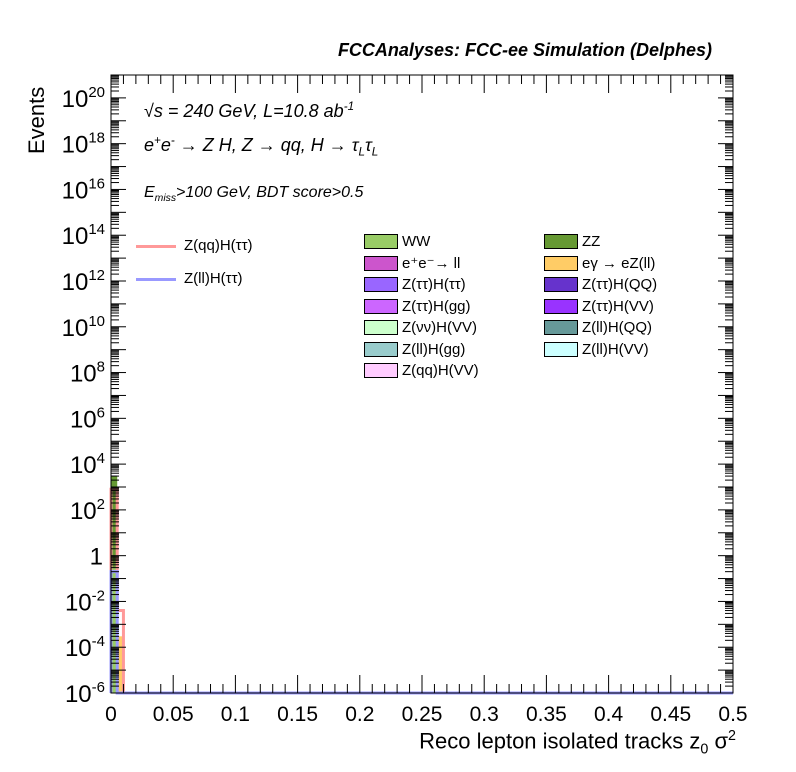  I want to click on y-tick-label-5: 10¹⁰, so click(83, 327).